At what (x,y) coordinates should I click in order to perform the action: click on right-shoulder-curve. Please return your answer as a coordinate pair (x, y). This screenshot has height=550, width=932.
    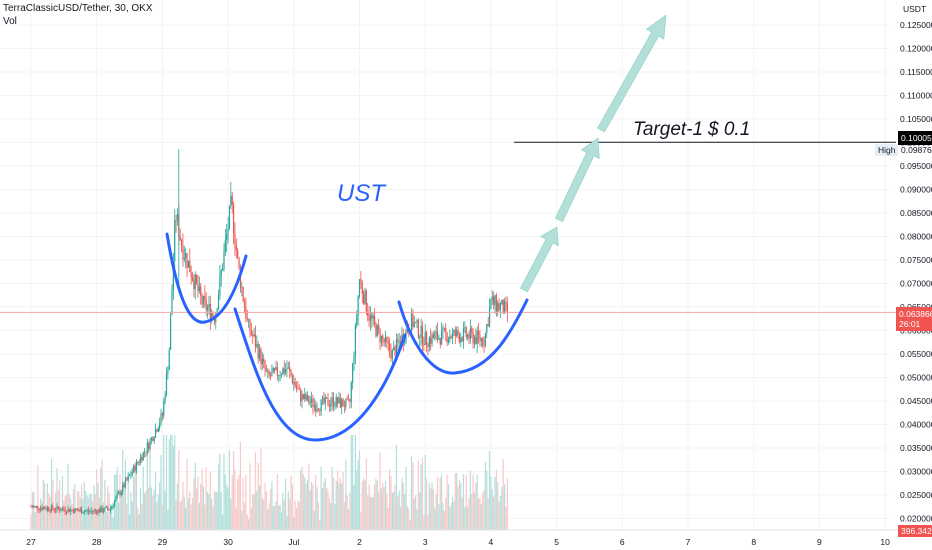
    Looking at the image, I should click on (463, 336).